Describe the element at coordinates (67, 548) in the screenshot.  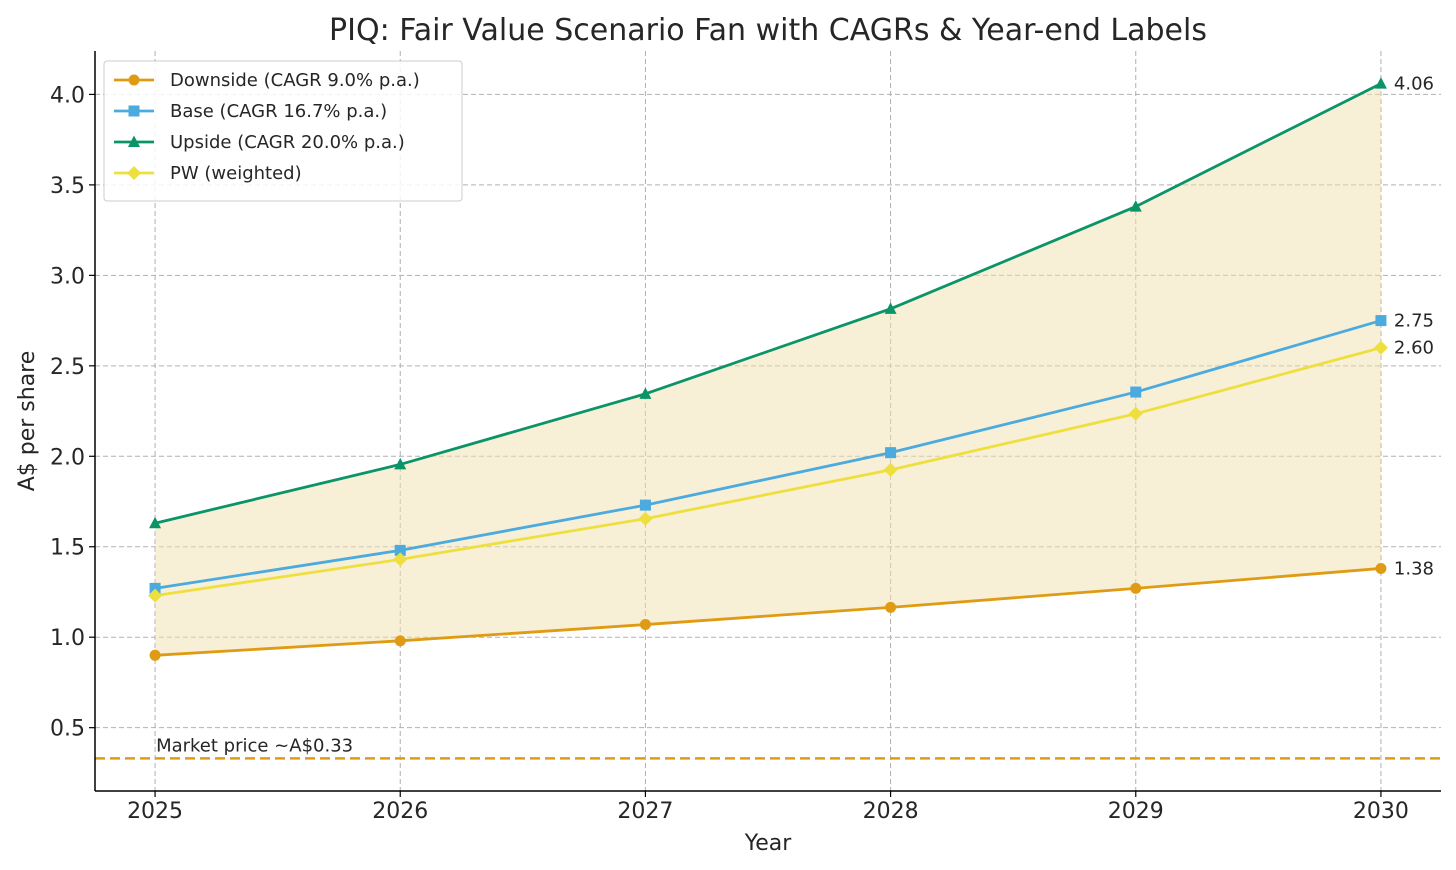
I see `y-tick-label: 1.5` at that location.